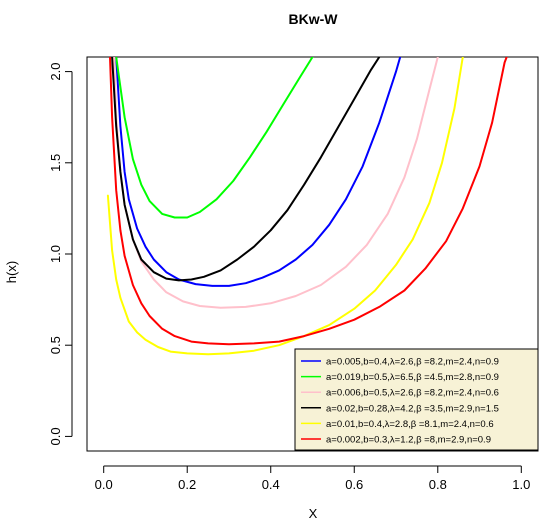 Image resolution: width=541 pixels, height=529 pixels. I want to click on x-tick-label: 0.6, so click(354, 484).